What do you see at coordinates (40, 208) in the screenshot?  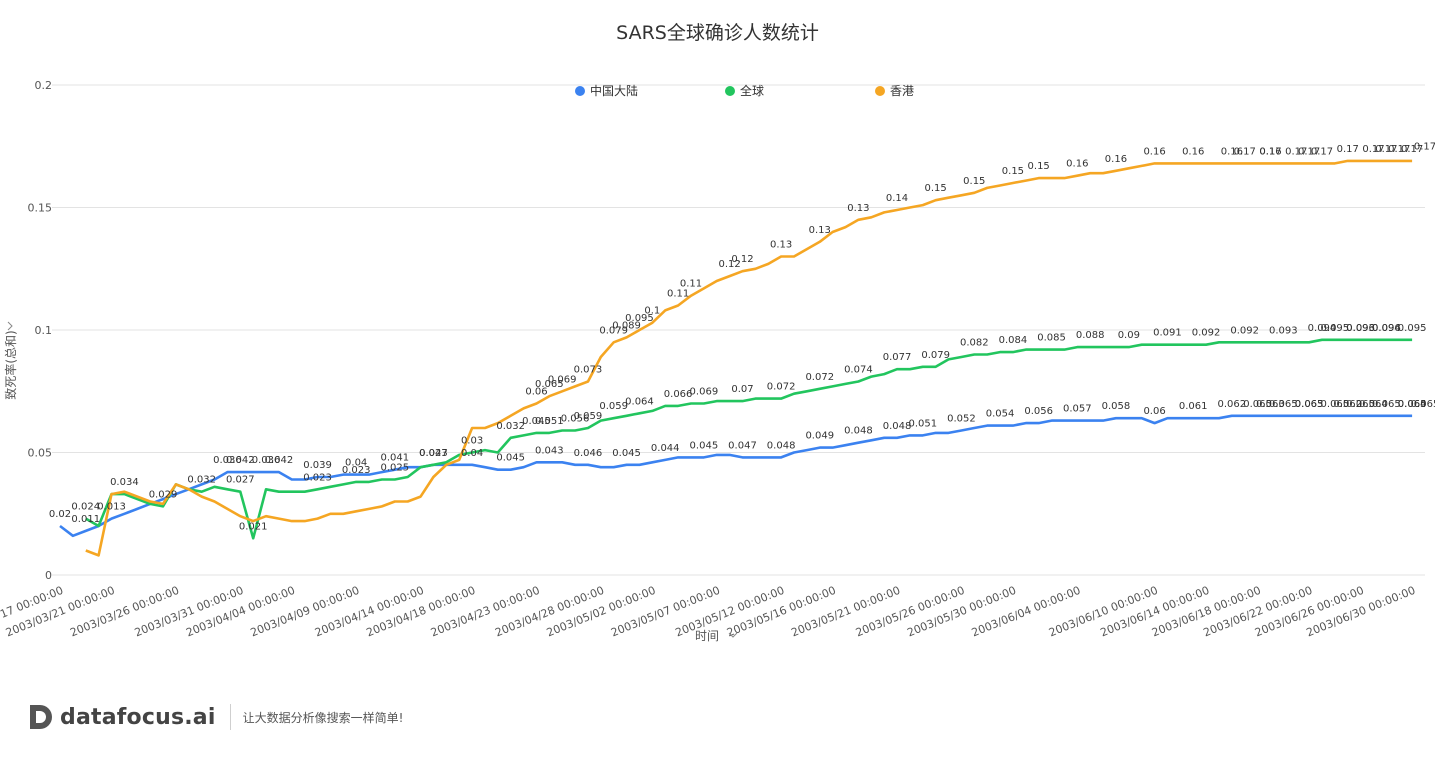 I see `y-tick-label: 0.15` at bounding box center [40, 208].